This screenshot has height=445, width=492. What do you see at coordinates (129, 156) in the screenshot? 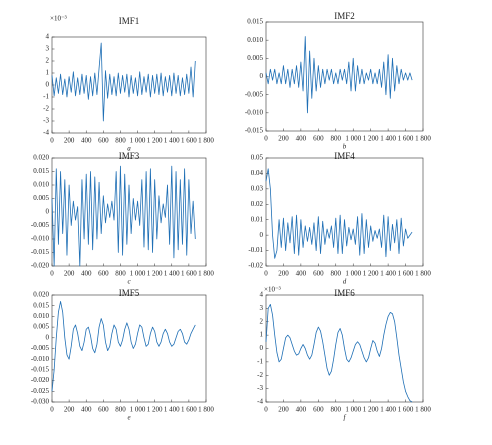
I see `subplot-title: IMF3` at bounding box center [129, 156].